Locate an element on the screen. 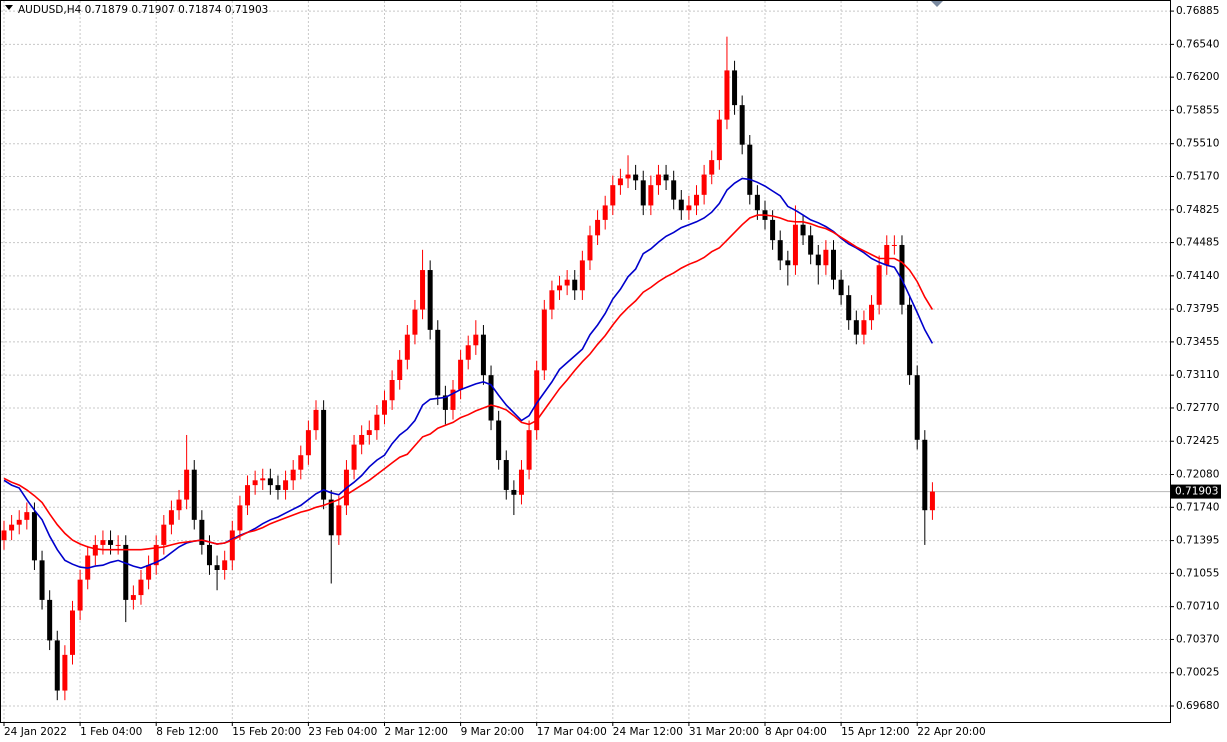 The image size is (1227, 742). menu-arrow is located at coordinates (9, 7).